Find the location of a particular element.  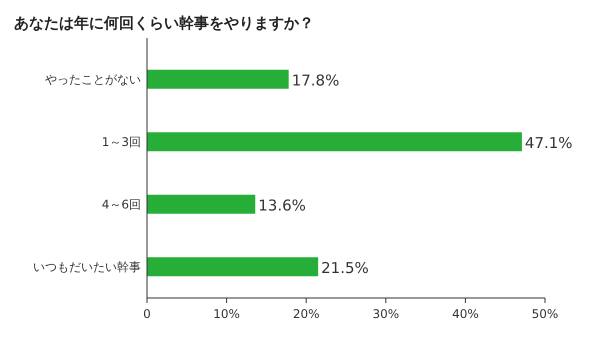

y-tick-label: やったことがない is located at coordinates (93, 79).